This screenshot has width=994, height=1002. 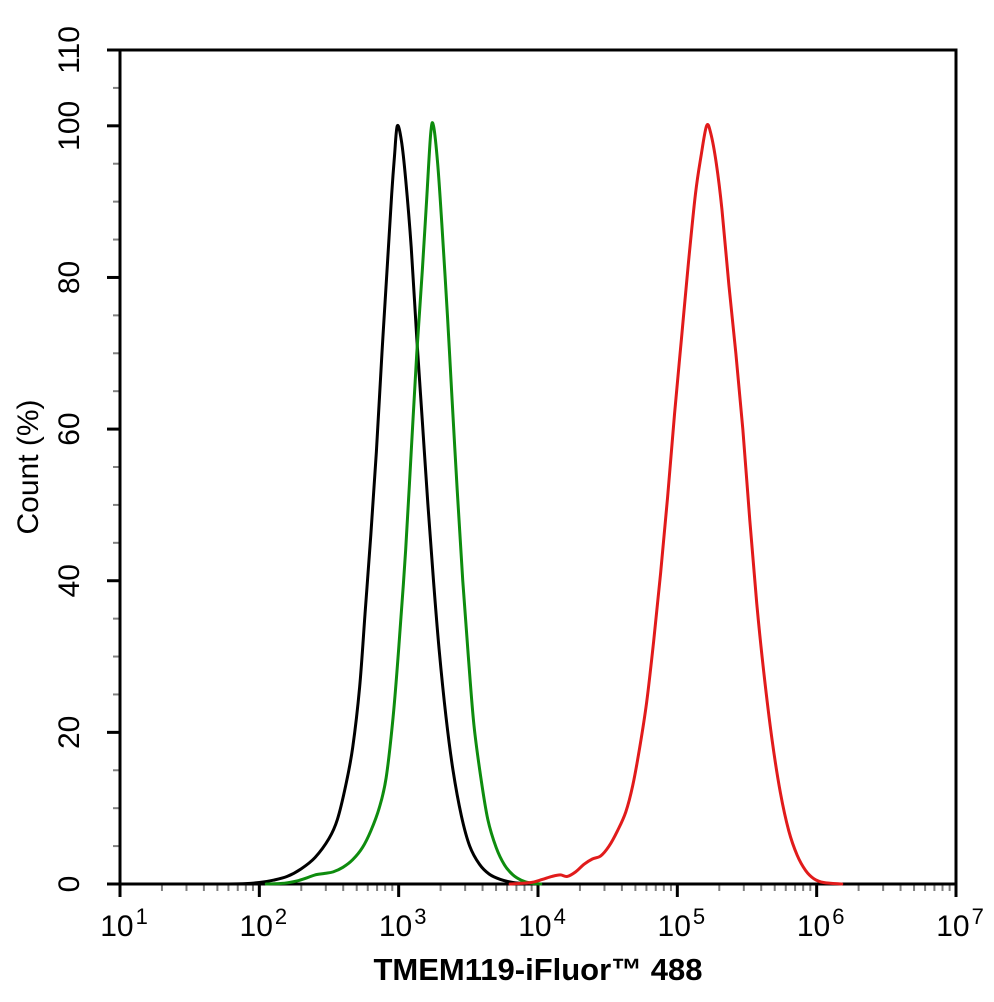 I want to click on y-tick-label-0: 0, so click(x=69, y=884).